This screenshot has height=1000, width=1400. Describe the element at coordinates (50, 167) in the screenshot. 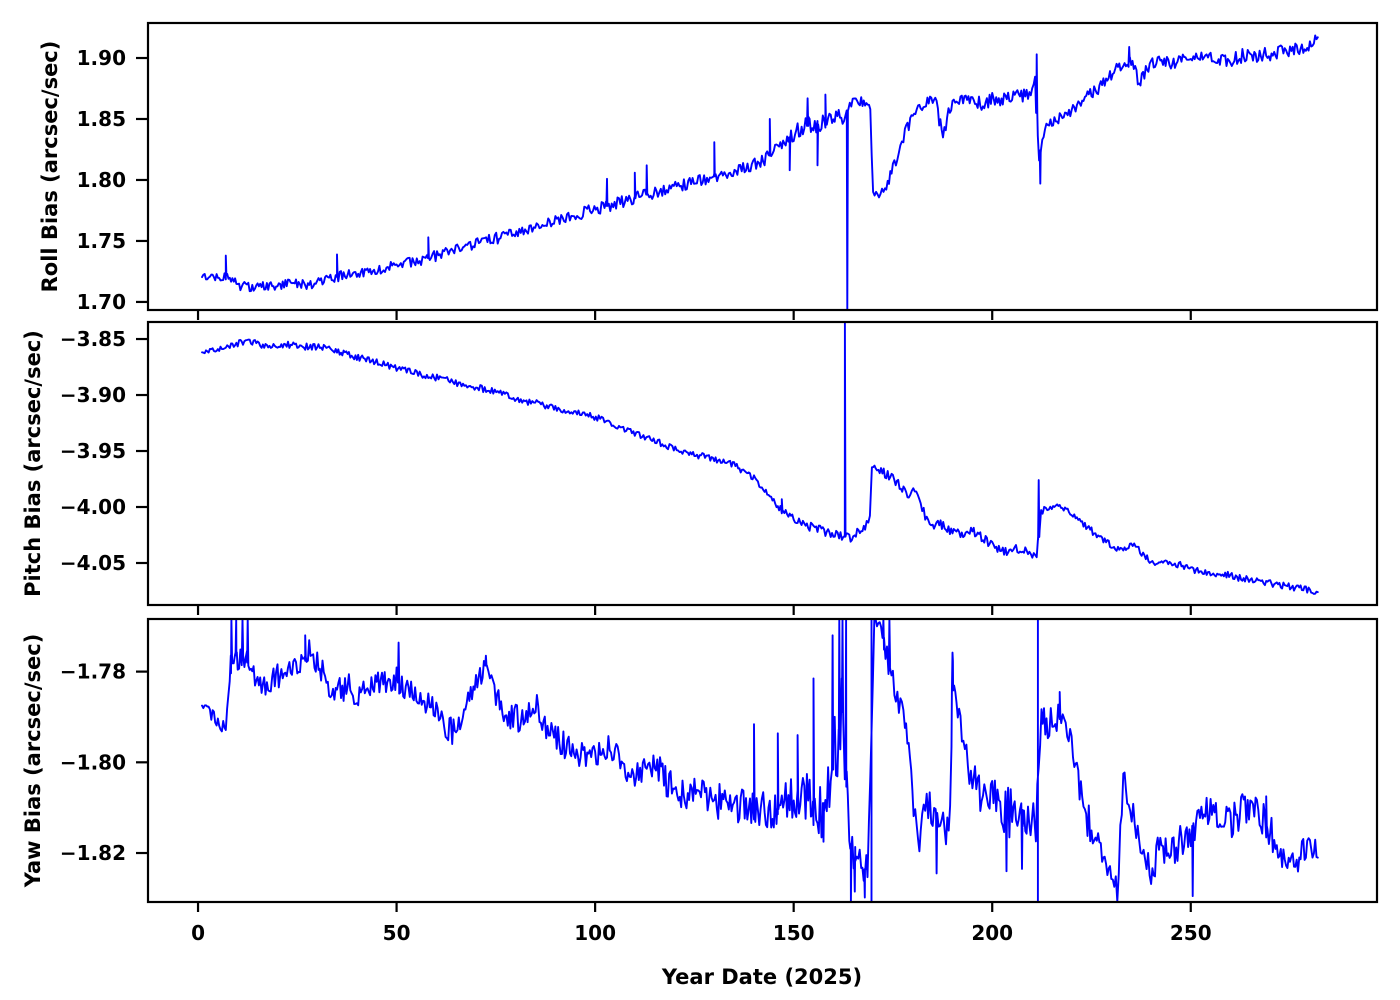

I see `y-axis-title-roll: Roll Bias (arcsec/sec)` at that location.